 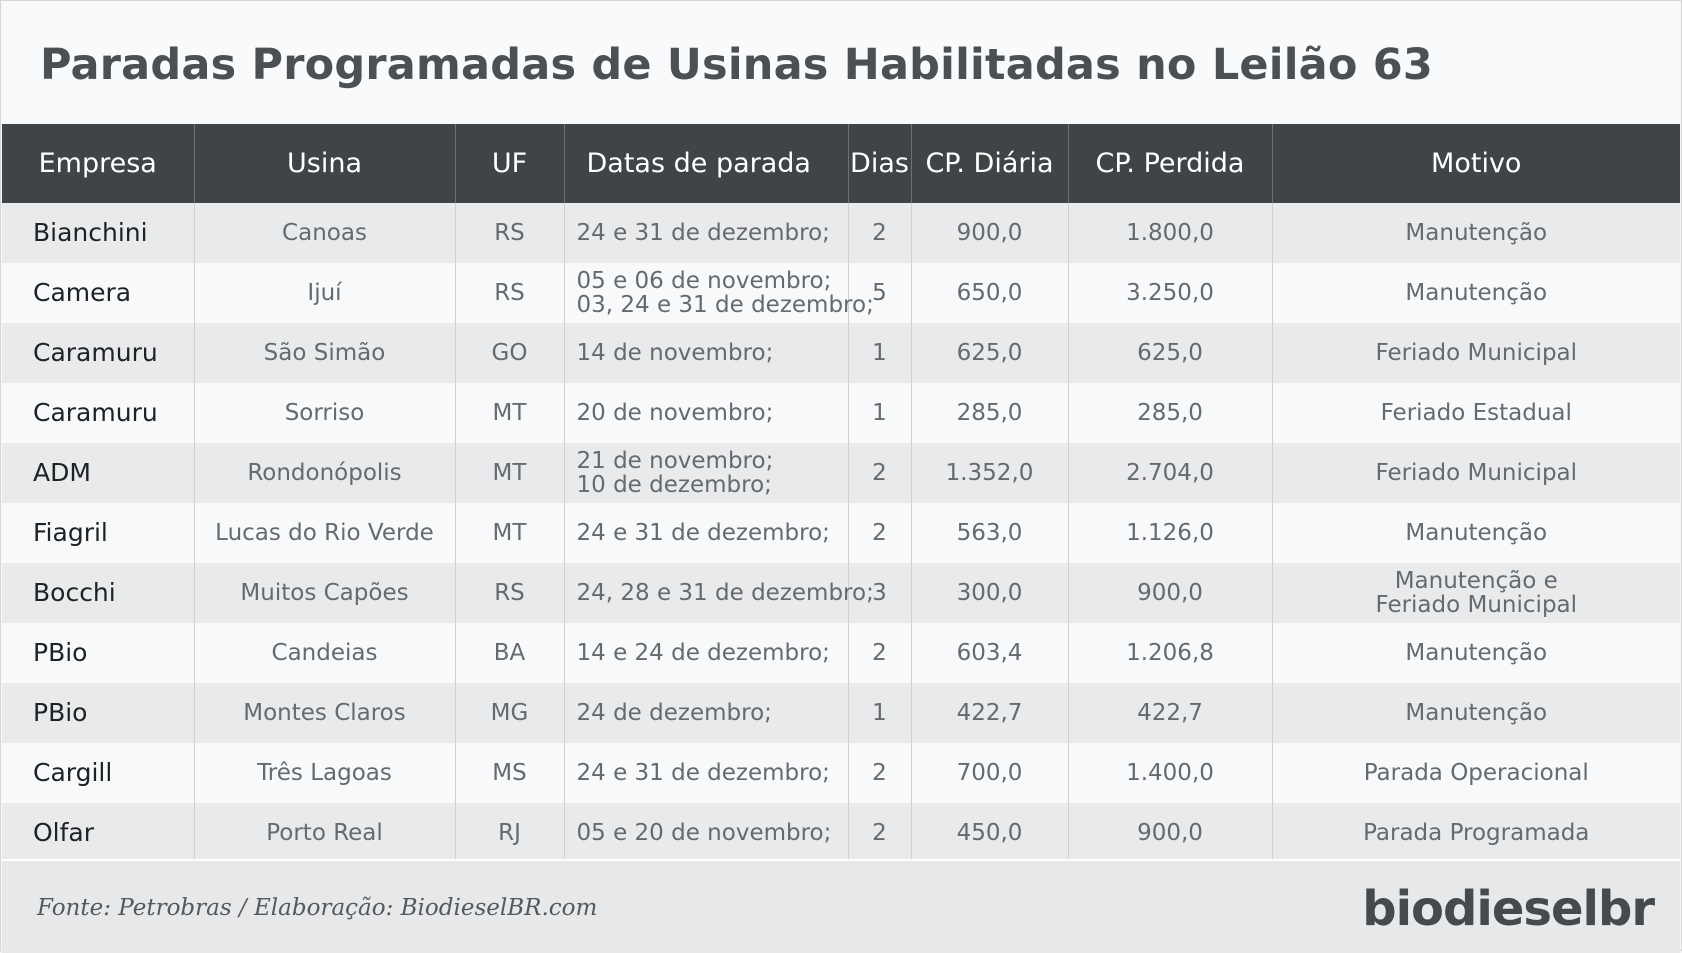 I want to click on cell-datas: 24 de dezembro;, so click(x=705, y=713).